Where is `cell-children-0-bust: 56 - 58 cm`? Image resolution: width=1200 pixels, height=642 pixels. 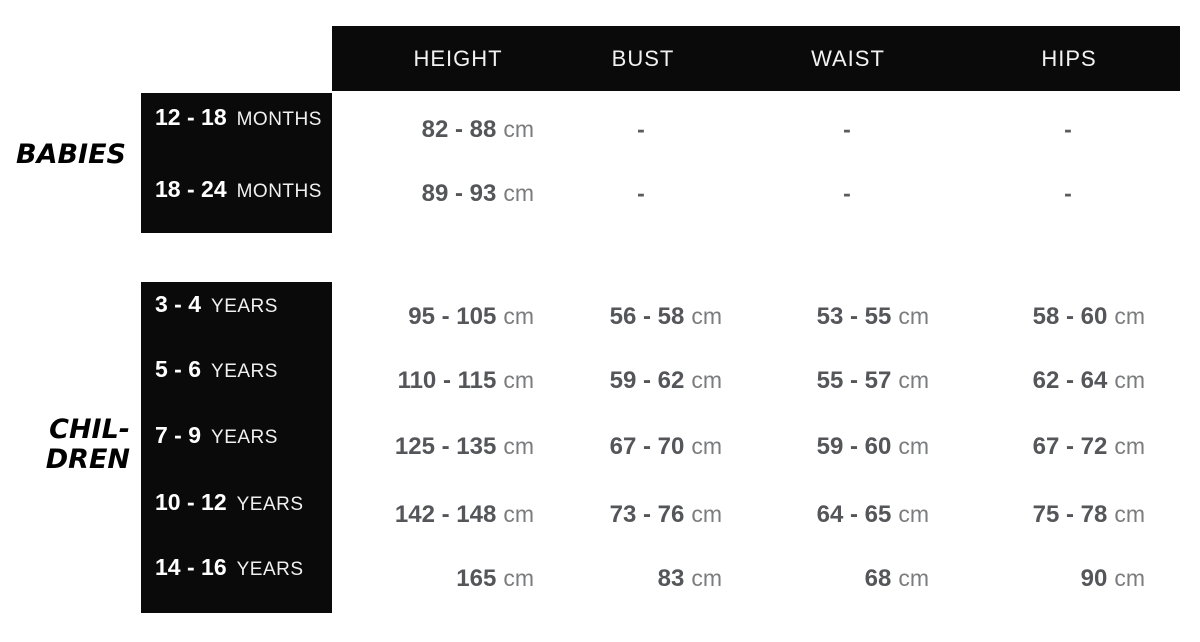 cell-children-0-bust: 56 - 58 cm is located at coordinates (665, 316).